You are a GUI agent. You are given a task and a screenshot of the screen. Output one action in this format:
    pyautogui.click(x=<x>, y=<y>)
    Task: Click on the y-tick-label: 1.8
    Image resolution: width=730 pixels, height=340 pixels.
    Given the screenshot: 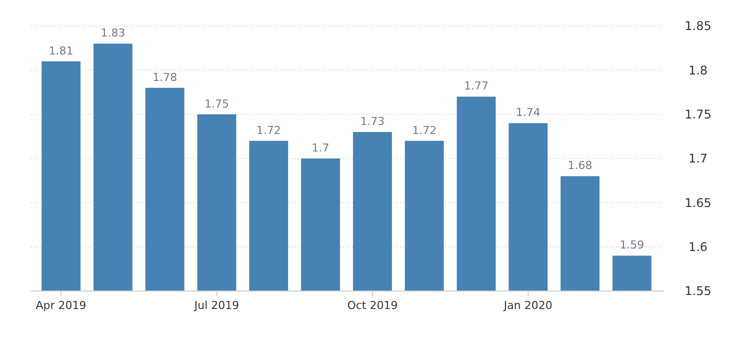 What is the action you would take?
    pyautogui.click(x=698, y=70)
    